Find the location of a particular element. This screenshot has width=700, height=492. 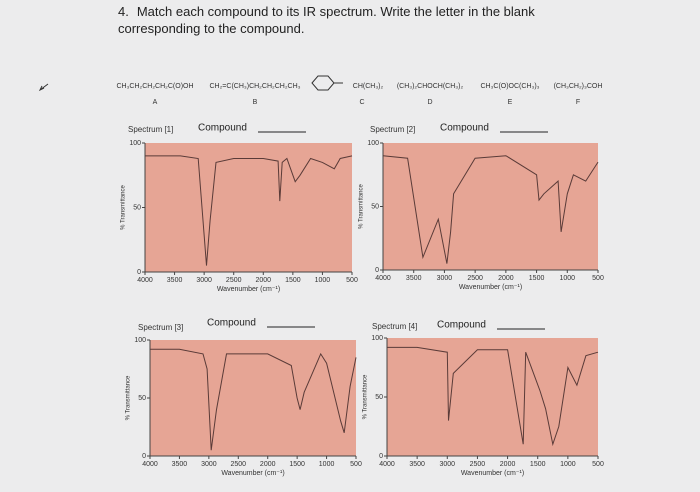

spectrum-label: Spectrum [2] is located at coordinates (392, 129).